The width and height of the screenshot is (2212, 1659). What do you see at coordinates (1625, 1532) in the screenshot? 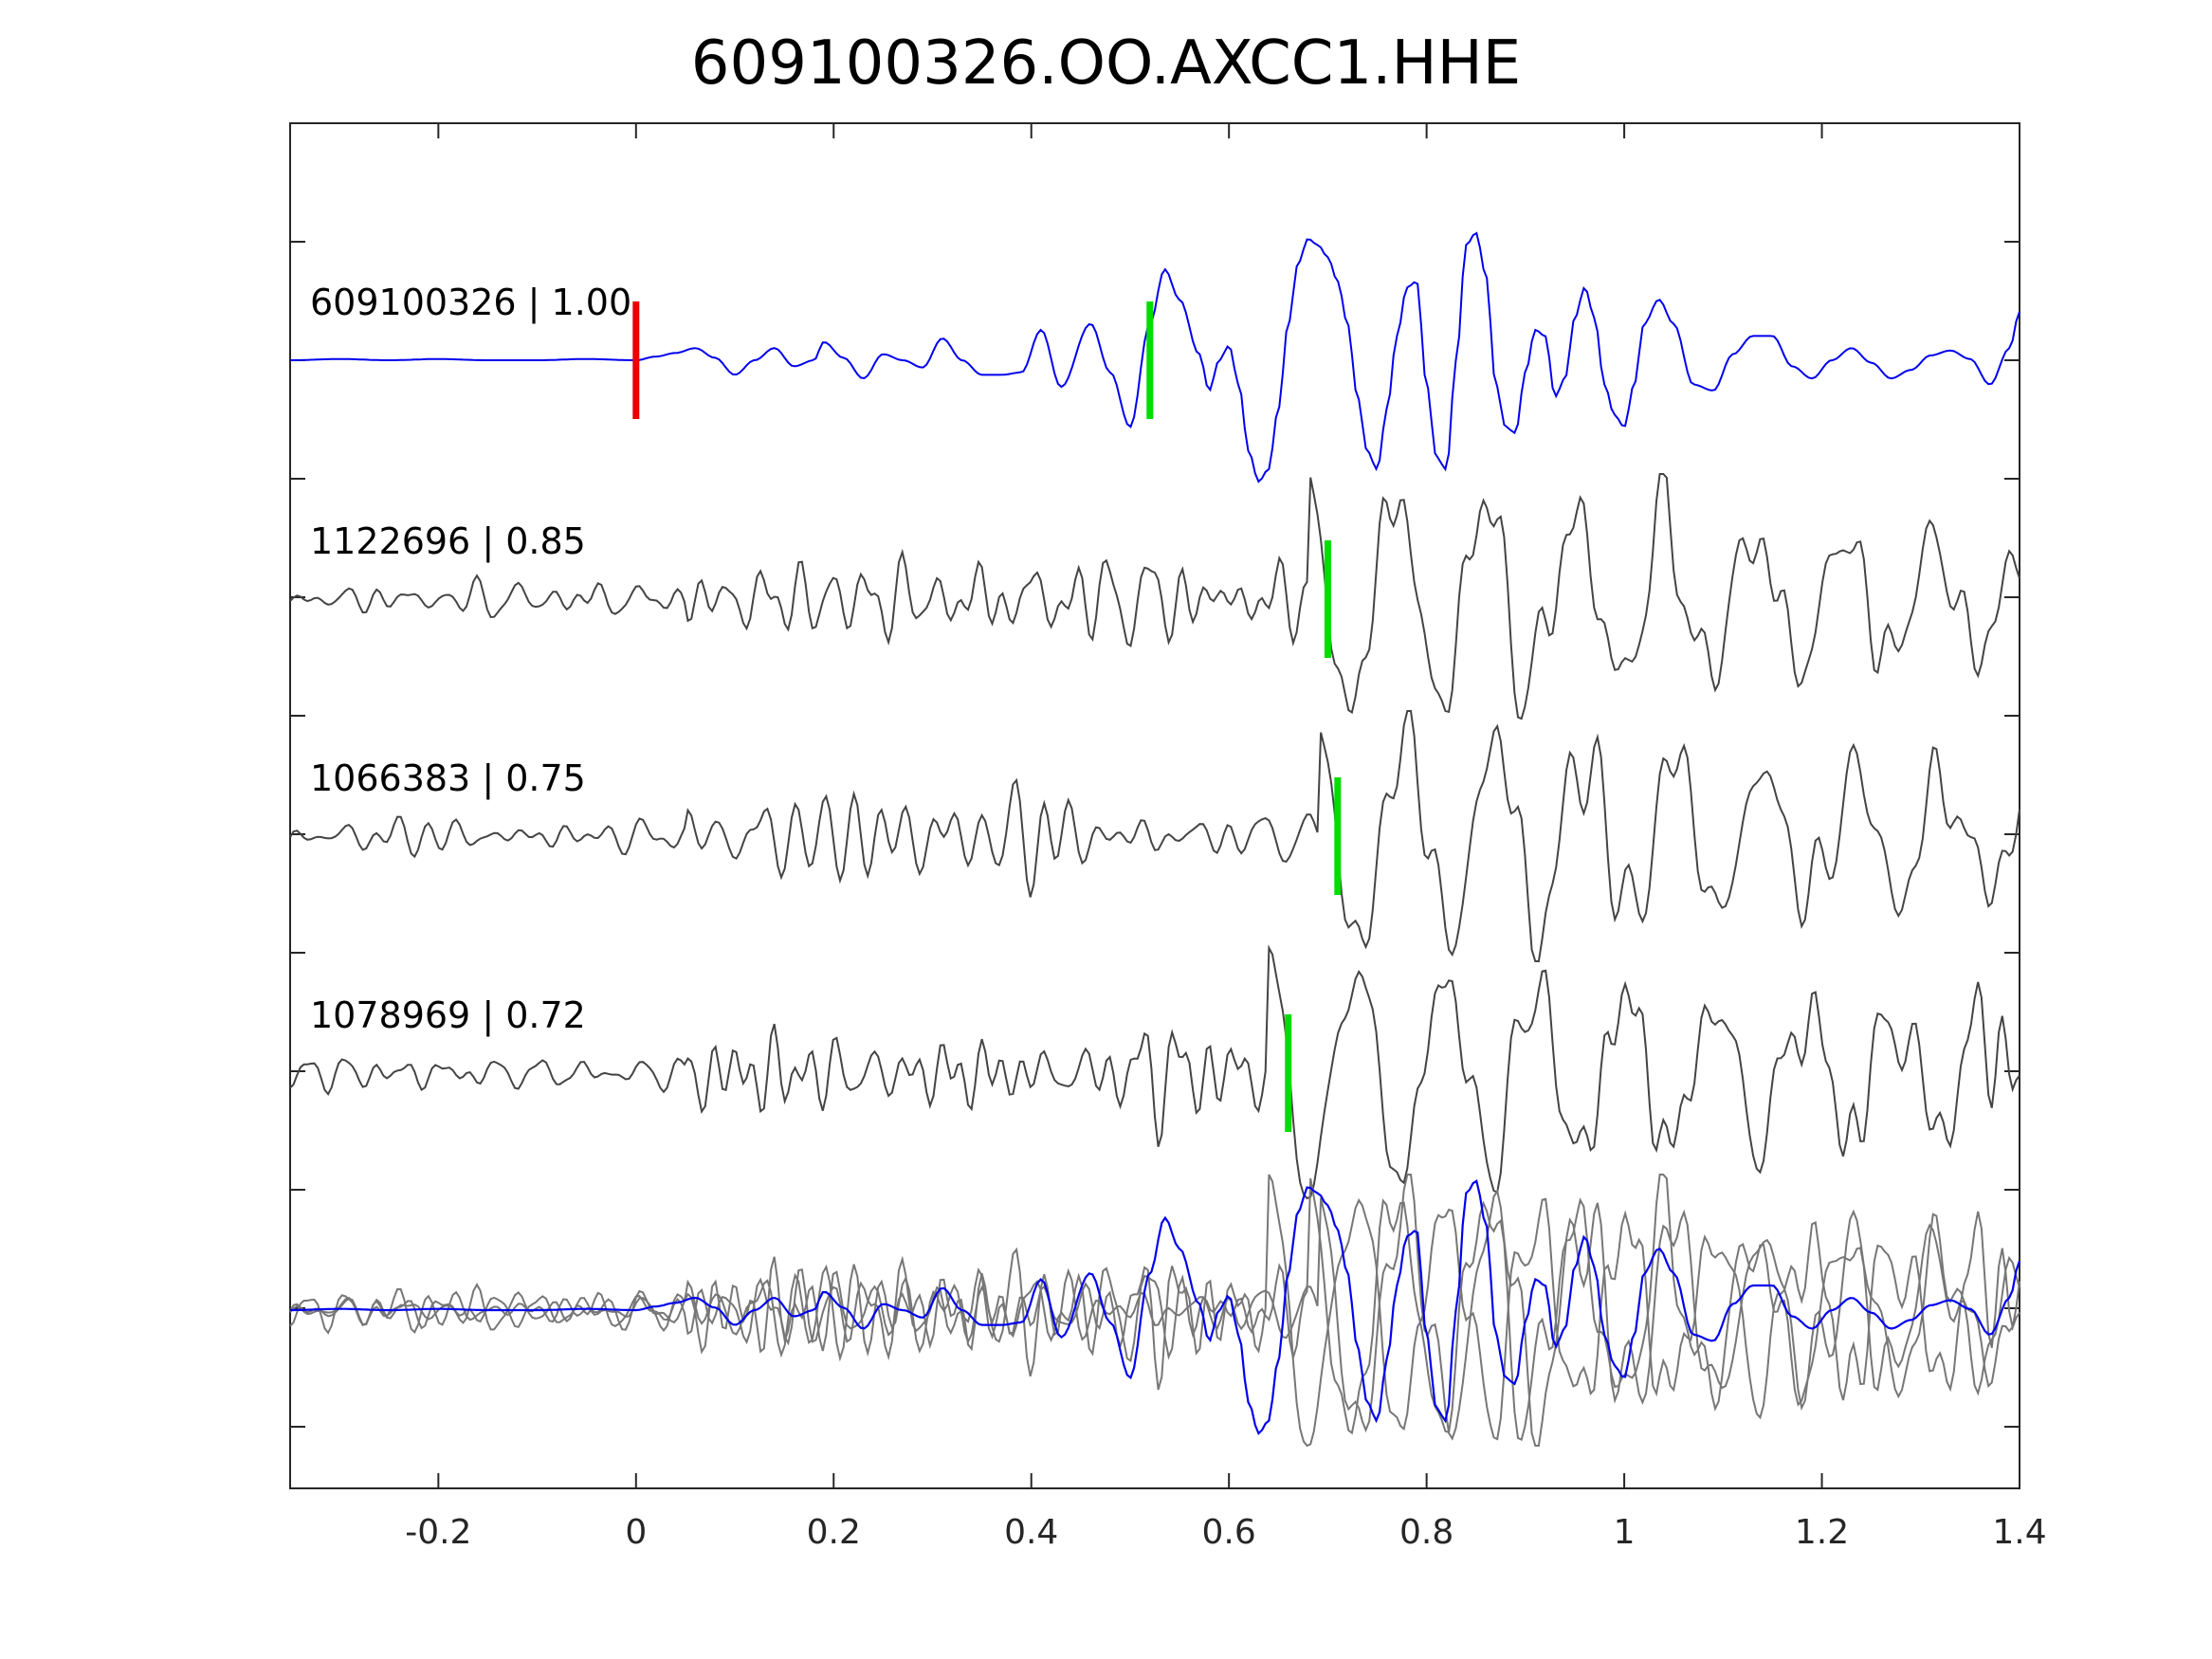
I see `x-tick-label: 1` at bounding box center [1625, 1532].